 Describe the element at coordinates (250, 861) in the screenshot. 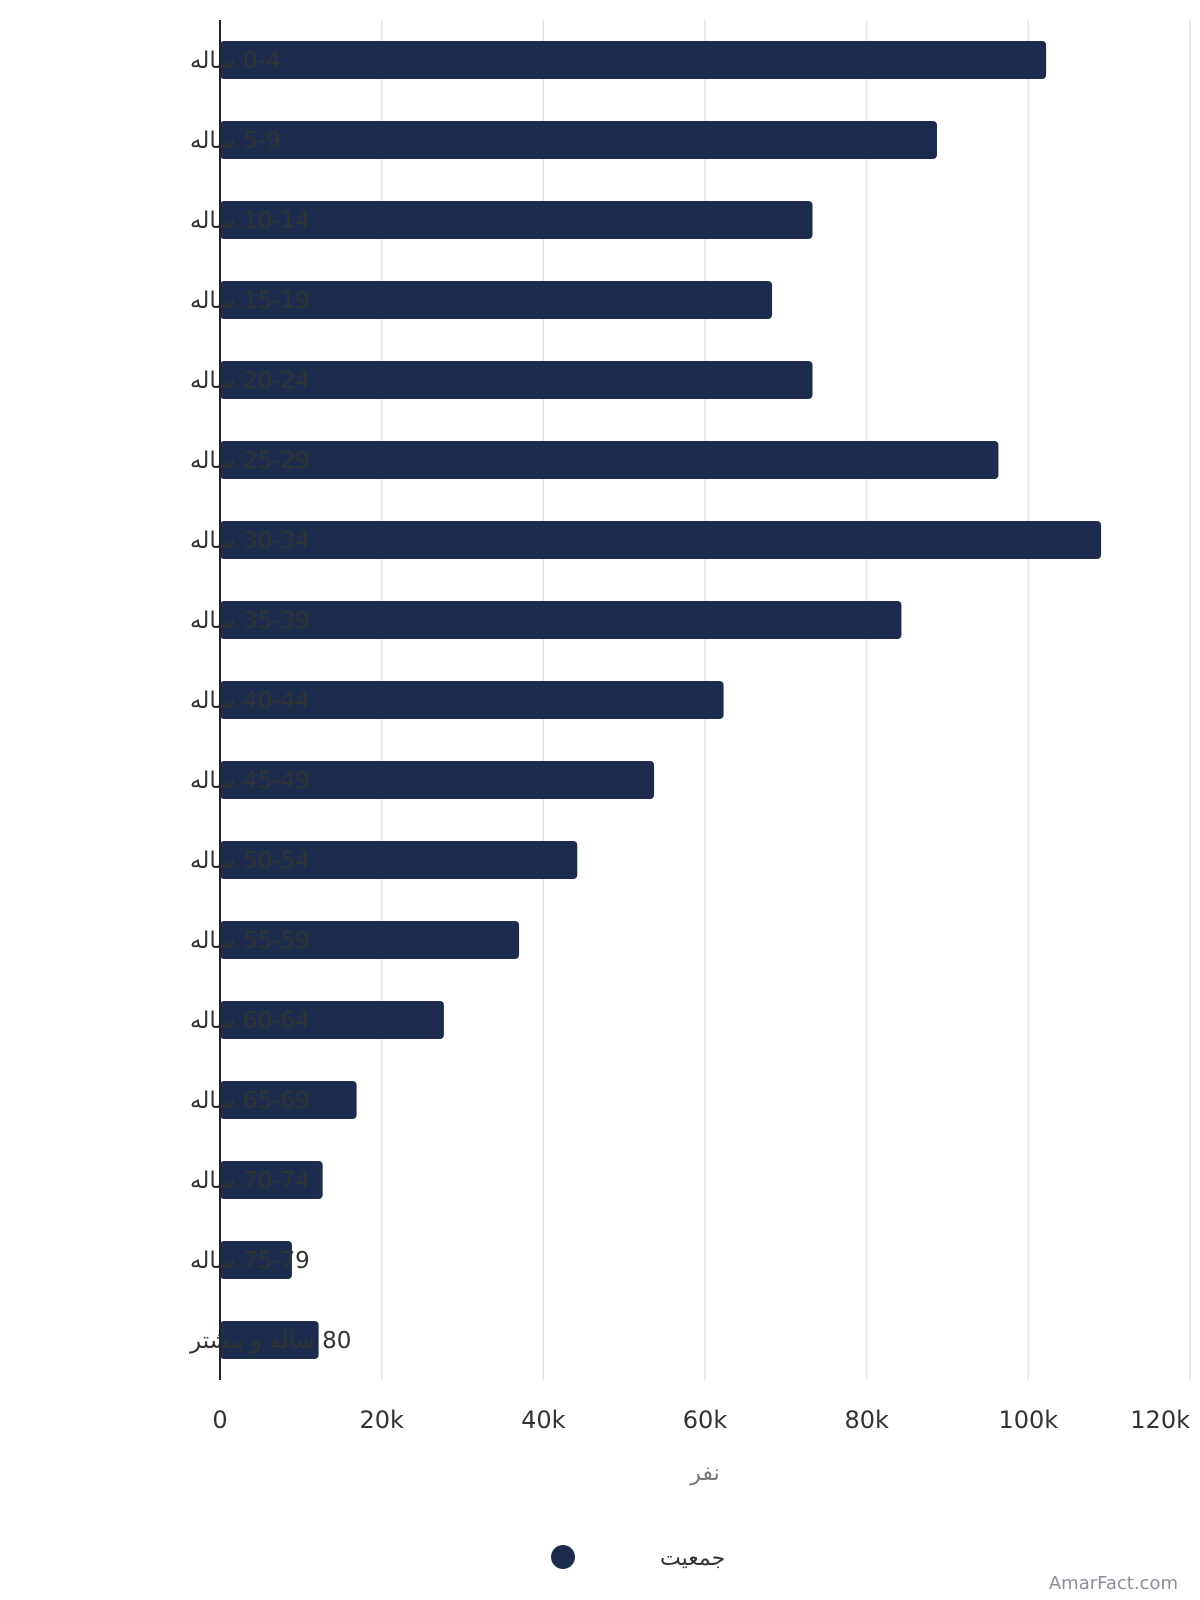

I see `category-label: 50-54 ساله` at that location.